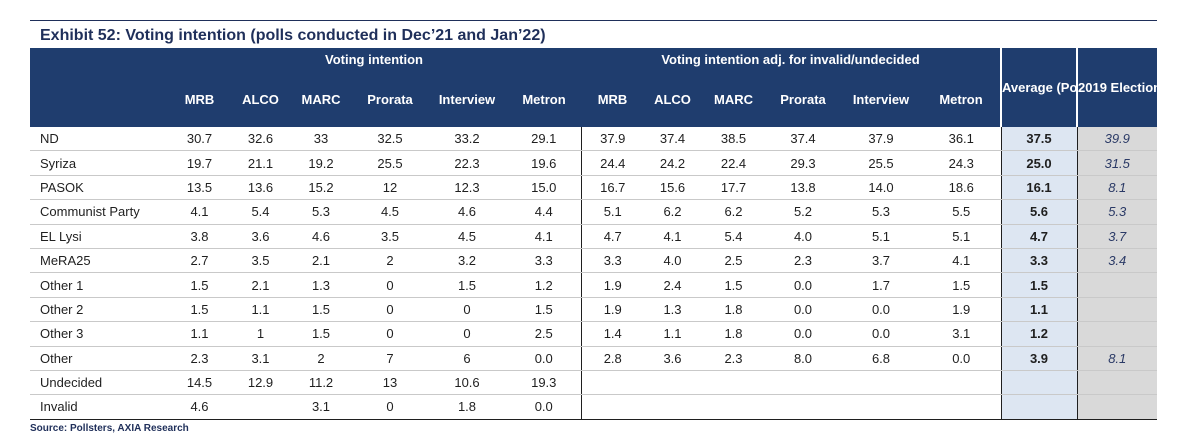 The height and width of the screenshot is (445, 1185). What do you see at coordinates (199, 236) in the screenshot?
I see `raw-mrb-cell: 3.8` at bounding box center [199, 236].